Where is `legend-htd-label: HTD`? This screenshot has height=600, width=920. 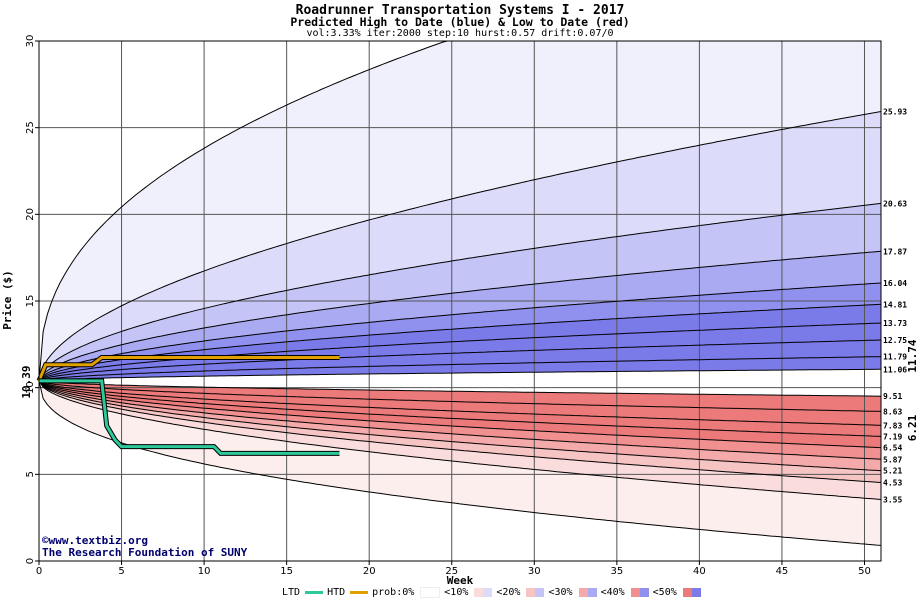 legend-htd-label: HTD is located at coordinates (336, 592).